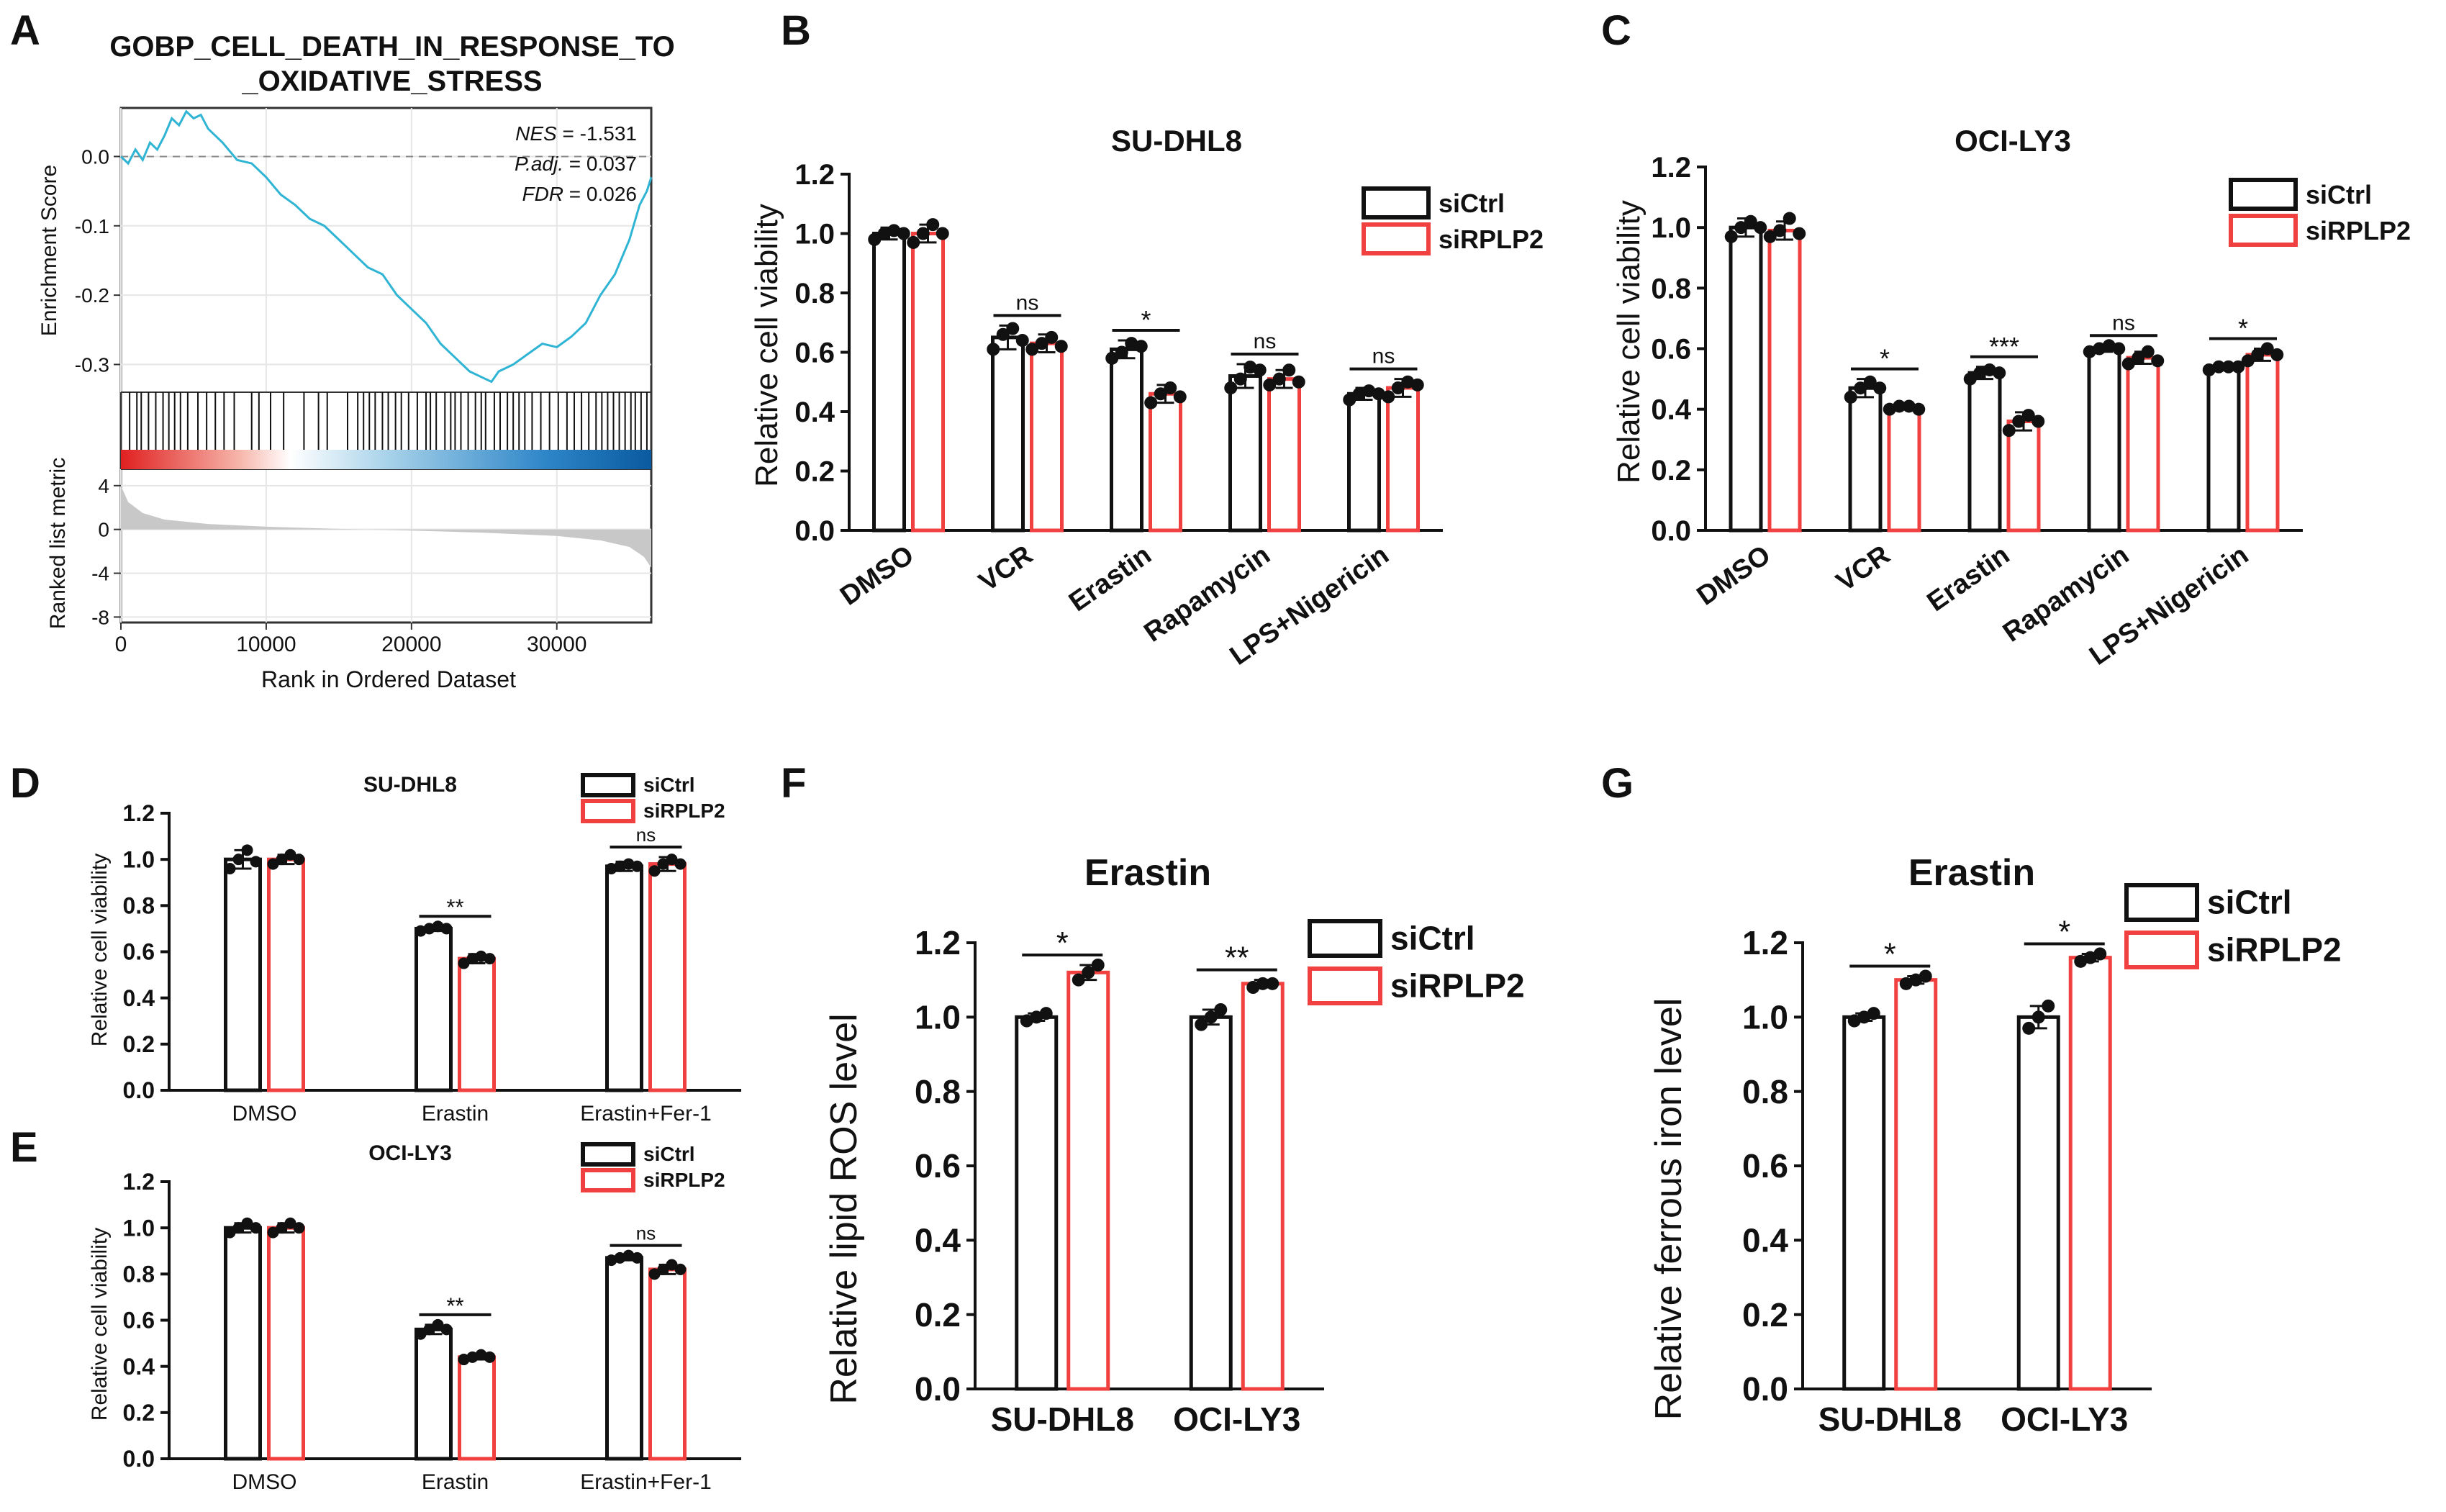 The height and width of the screenshot is (1512, 2446). What do you see at coordinates (1669, 1210) in the screenshot?
I see `chart-g-ylabel: Relative ferrous iron level` at bounding box center [1669, 1210].